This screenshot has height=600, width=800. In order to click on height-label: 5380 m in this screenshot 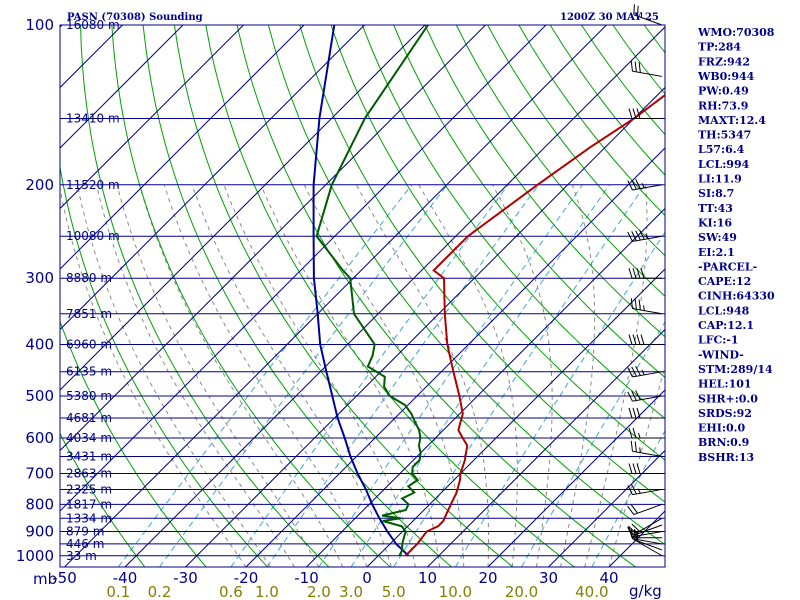, I will do `click(89, 396)`.